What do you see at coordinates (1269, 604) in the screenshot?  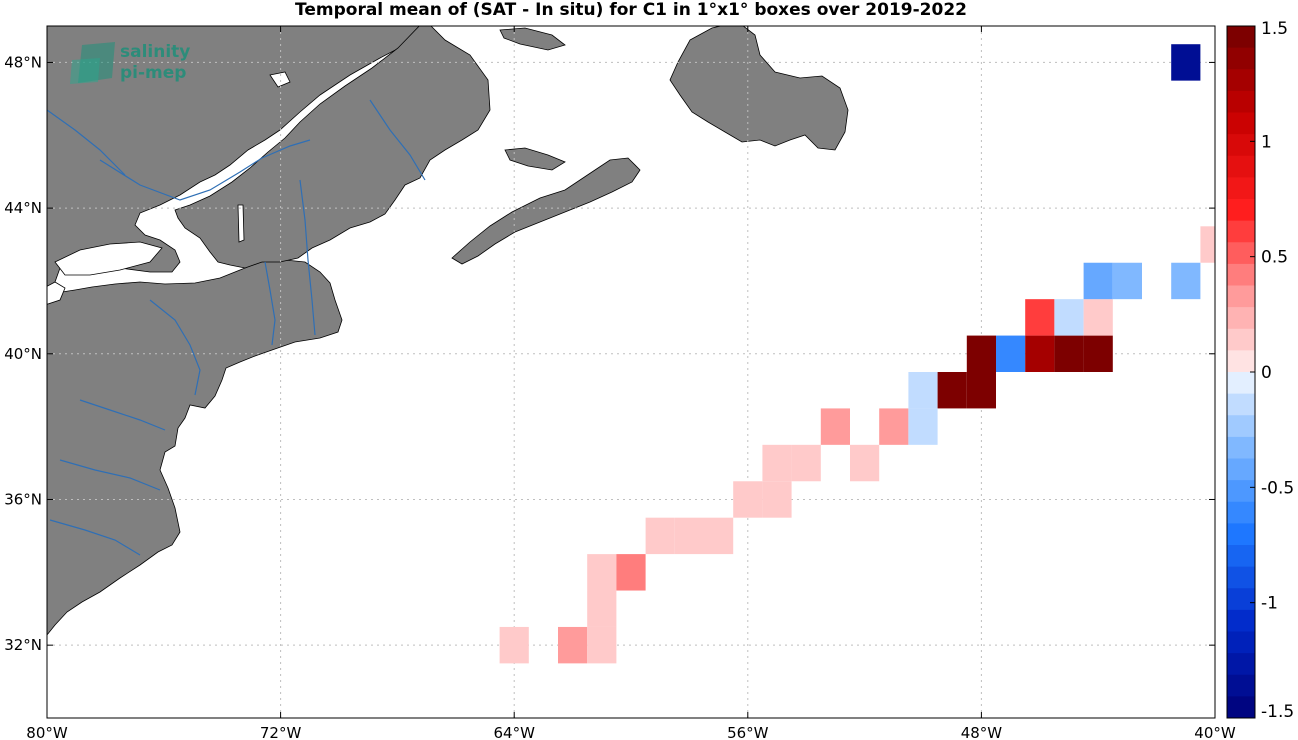 I see `colorbar-tick-label: -1` at bounding box center [1269, 604].